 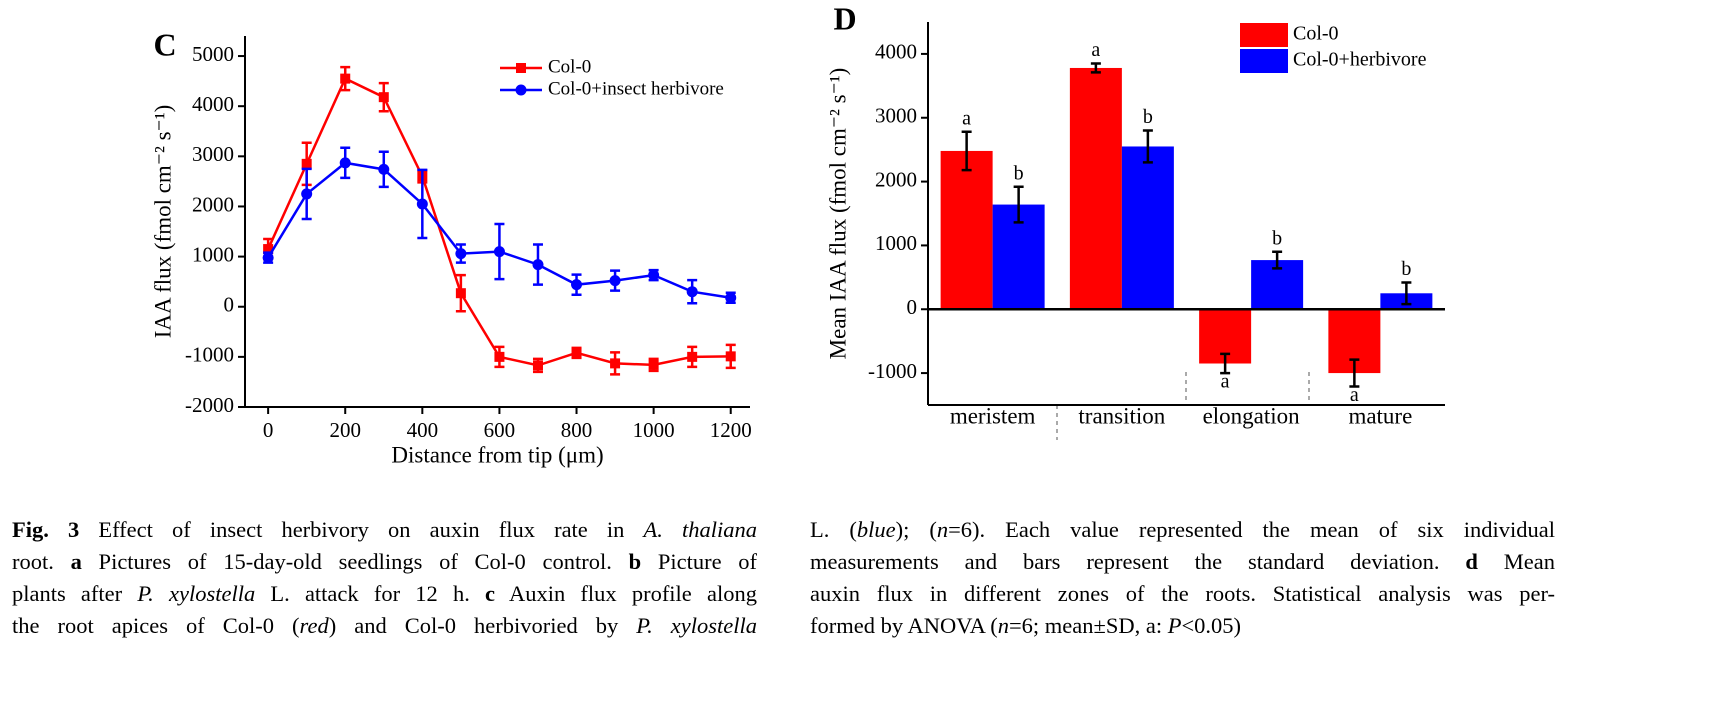 I want to click on caption-text: a, so click(x=76, y=561).